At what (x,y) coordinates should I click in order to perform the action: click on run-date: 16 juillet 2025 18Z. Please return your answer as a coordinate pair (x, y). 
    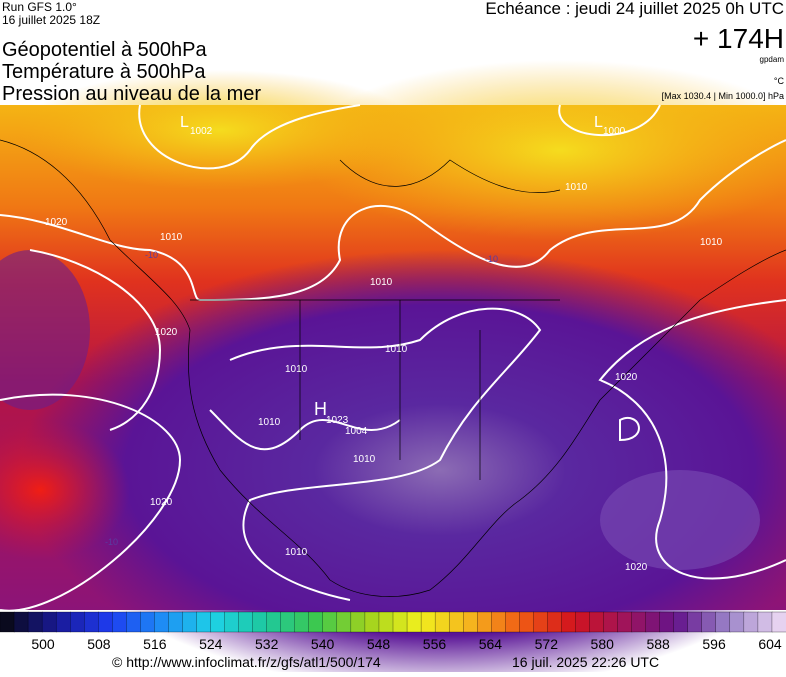
    Looking at the image, I should click on (51, 20).